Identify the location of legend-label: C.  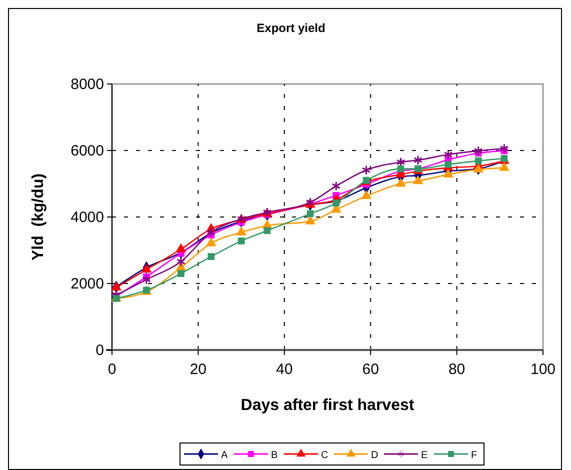
(324, 455).